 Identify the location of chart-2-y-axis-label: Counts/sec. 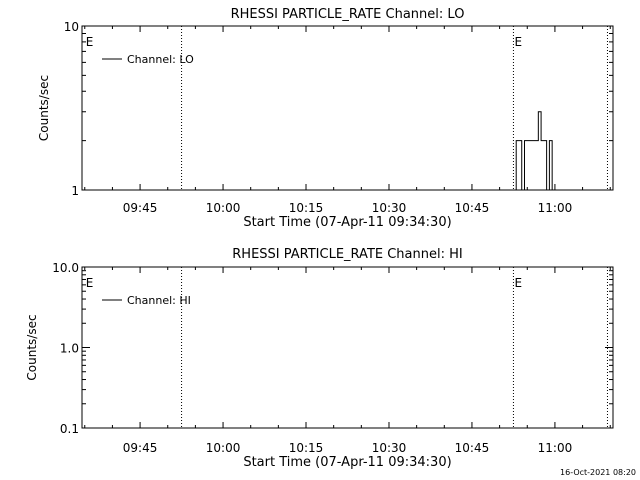
(32, 347).